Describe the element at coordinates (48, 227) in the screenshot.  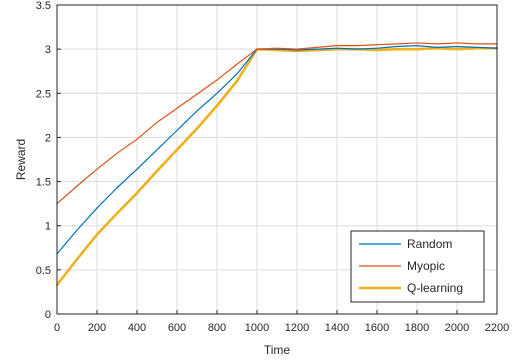
I see `y-tick-label: 1` at that location.